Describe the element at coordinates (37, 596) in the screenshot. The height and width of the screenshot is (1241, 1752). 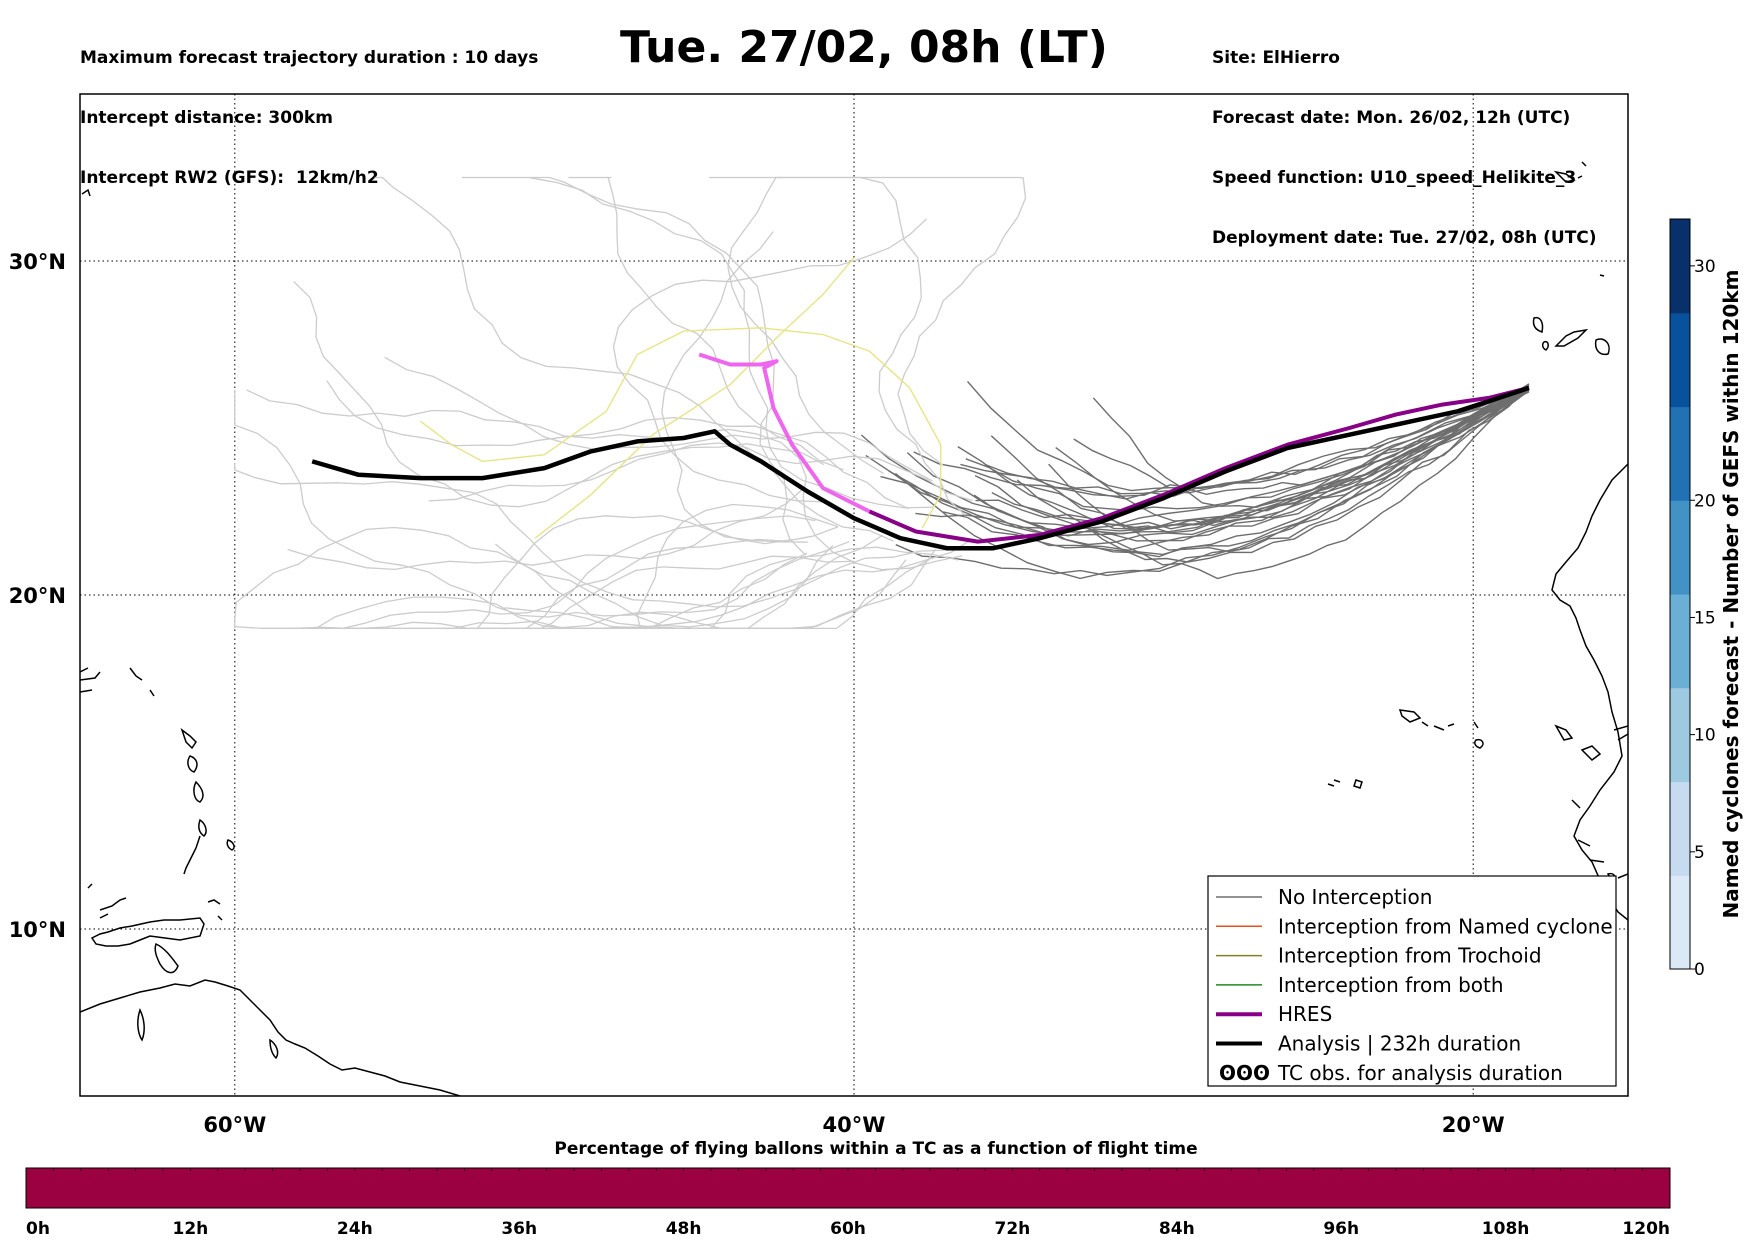
I see `lat-tick-label: 20°N` at that location.